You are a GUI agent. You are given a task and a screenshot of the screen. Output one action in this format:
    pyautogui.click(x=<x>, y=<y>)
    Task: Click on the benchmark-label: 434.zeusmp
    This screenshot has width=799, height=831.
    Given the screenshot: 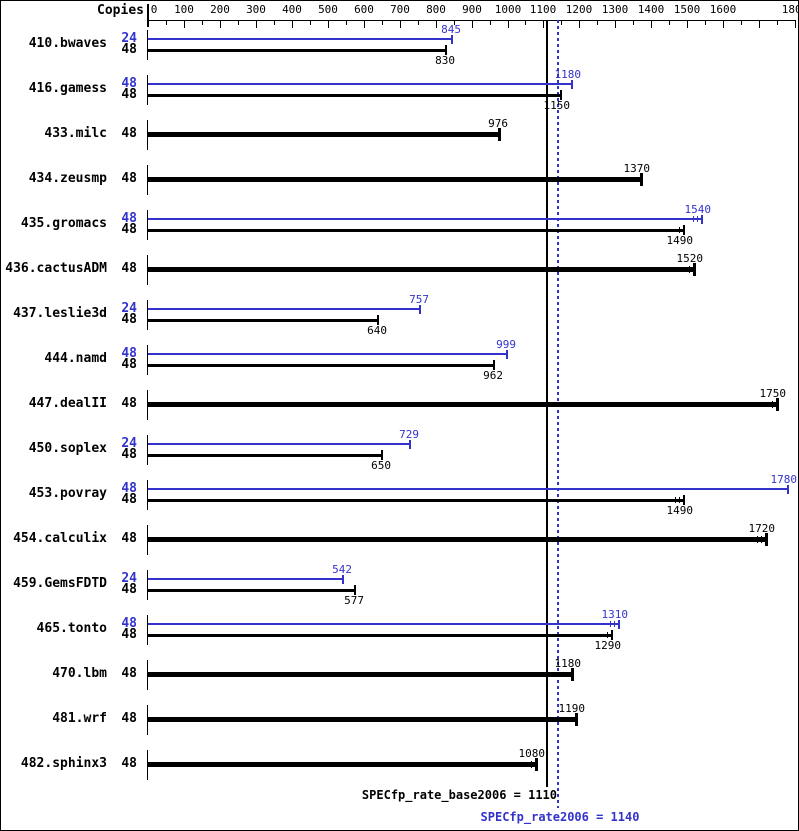 What is the action you would take?
    pyautogui.click(x=67, y=178)
    